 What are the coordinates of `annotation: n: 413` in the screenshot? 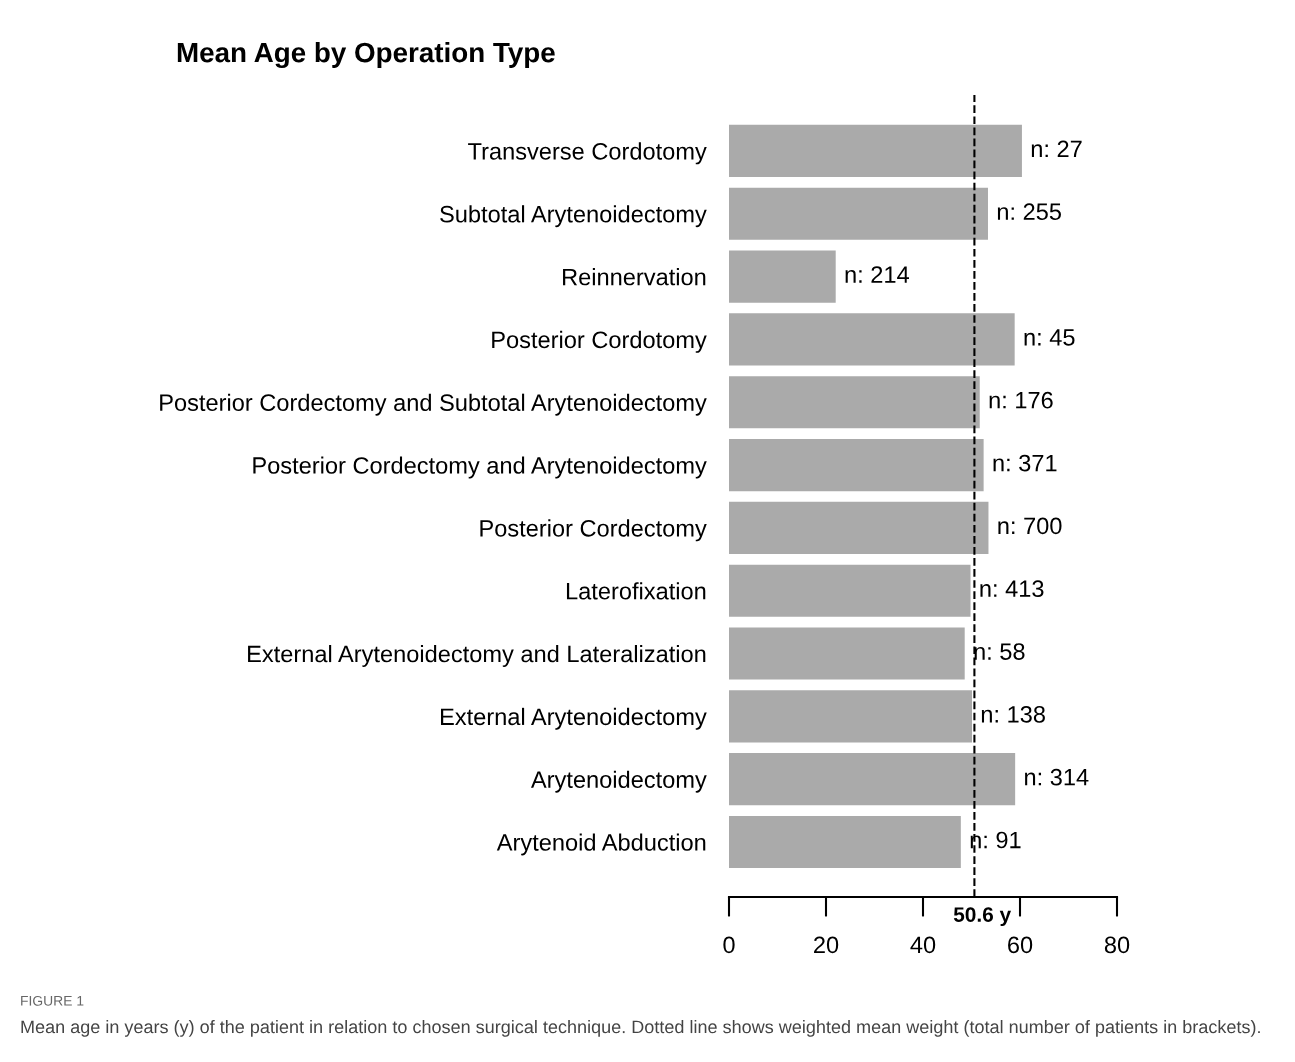 It's located at (1012, 589).